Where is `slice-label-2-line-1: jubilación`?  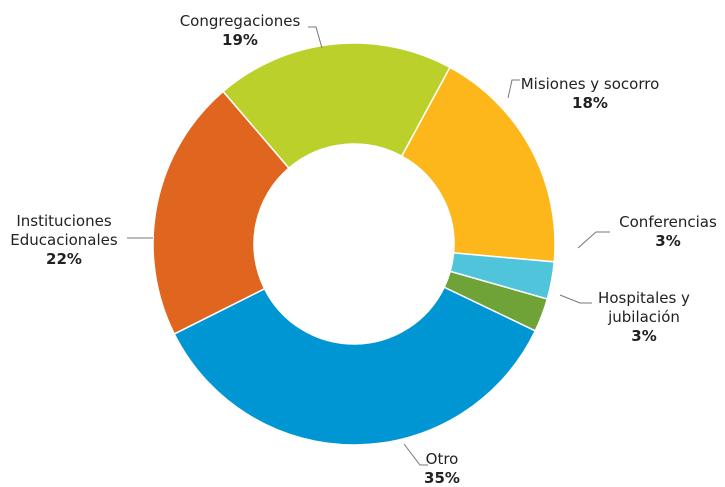
slice-label-2-line-1: jubilación is located at coordinates (643, 317).